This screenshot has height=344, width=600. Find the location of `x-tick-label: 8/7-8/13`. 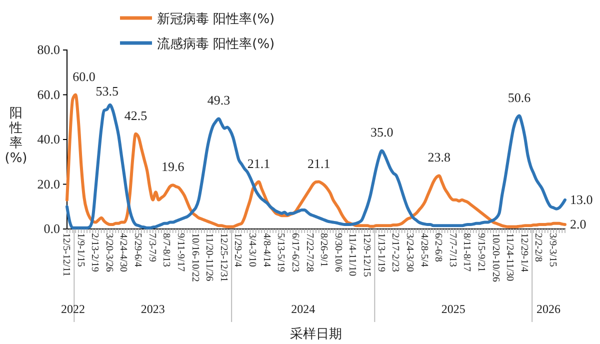

x-tick-label: 8/7-8/13 is located at coordinates (166, 250).